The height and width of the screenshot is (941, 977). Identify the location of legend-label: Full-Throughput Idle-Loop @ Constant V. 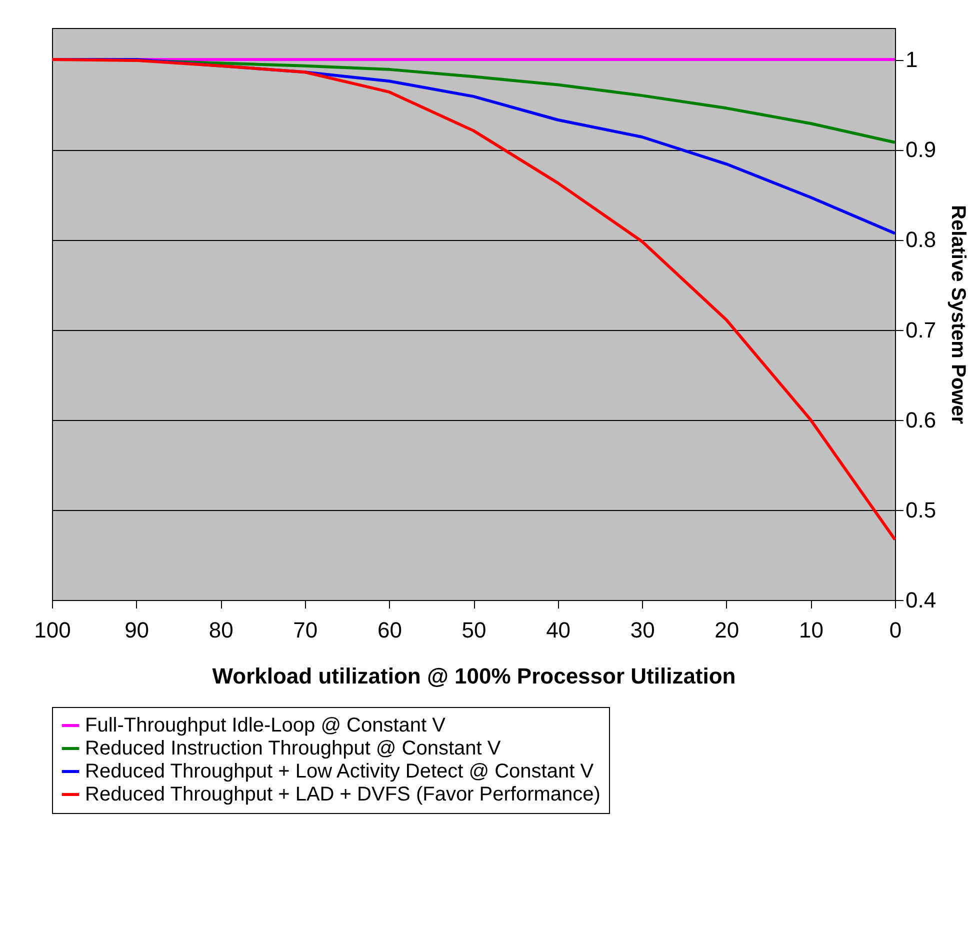
(265, 725).